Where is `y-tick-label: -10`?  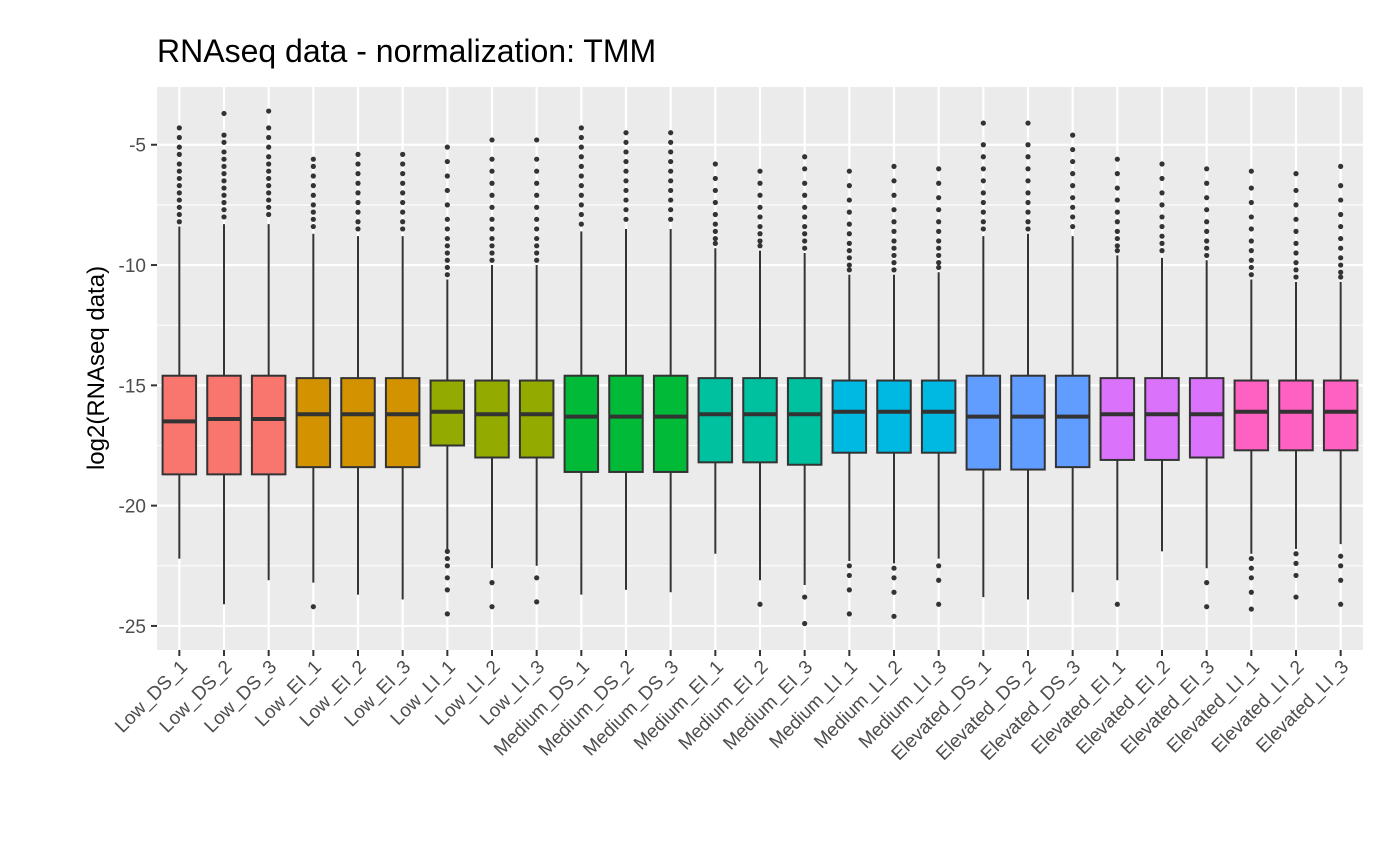 y-tick-label: -10 is located at coordinates (132, 266).